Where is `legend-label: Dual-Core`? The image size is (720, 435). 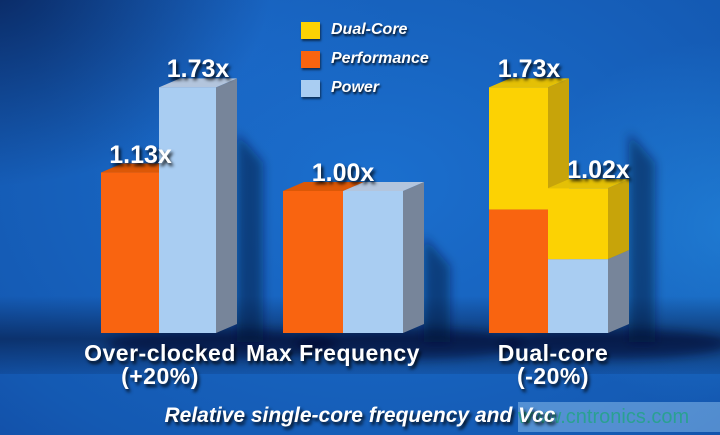
legend-label: Dual-Core is located at coordinates (369, 29).